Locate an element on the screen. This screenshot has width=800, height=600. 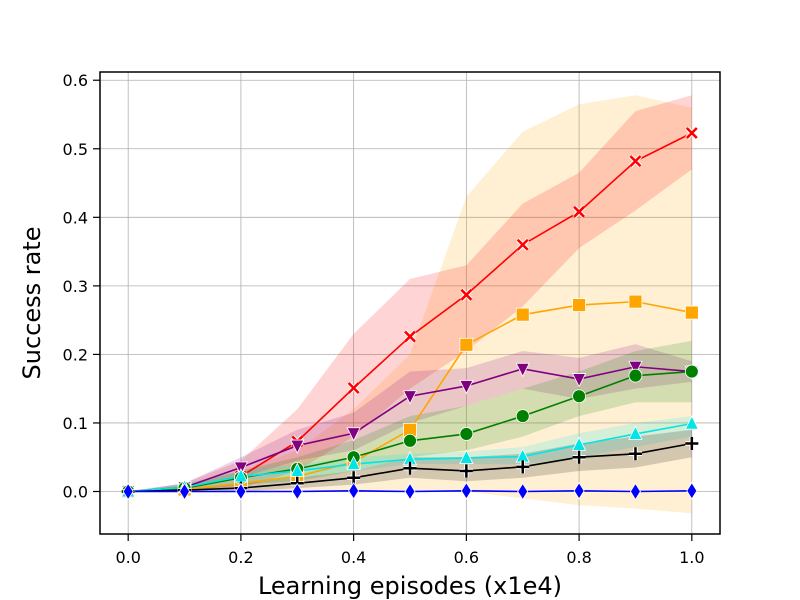
x-tick-label: 0.2 is located at coordinates (240, 557).